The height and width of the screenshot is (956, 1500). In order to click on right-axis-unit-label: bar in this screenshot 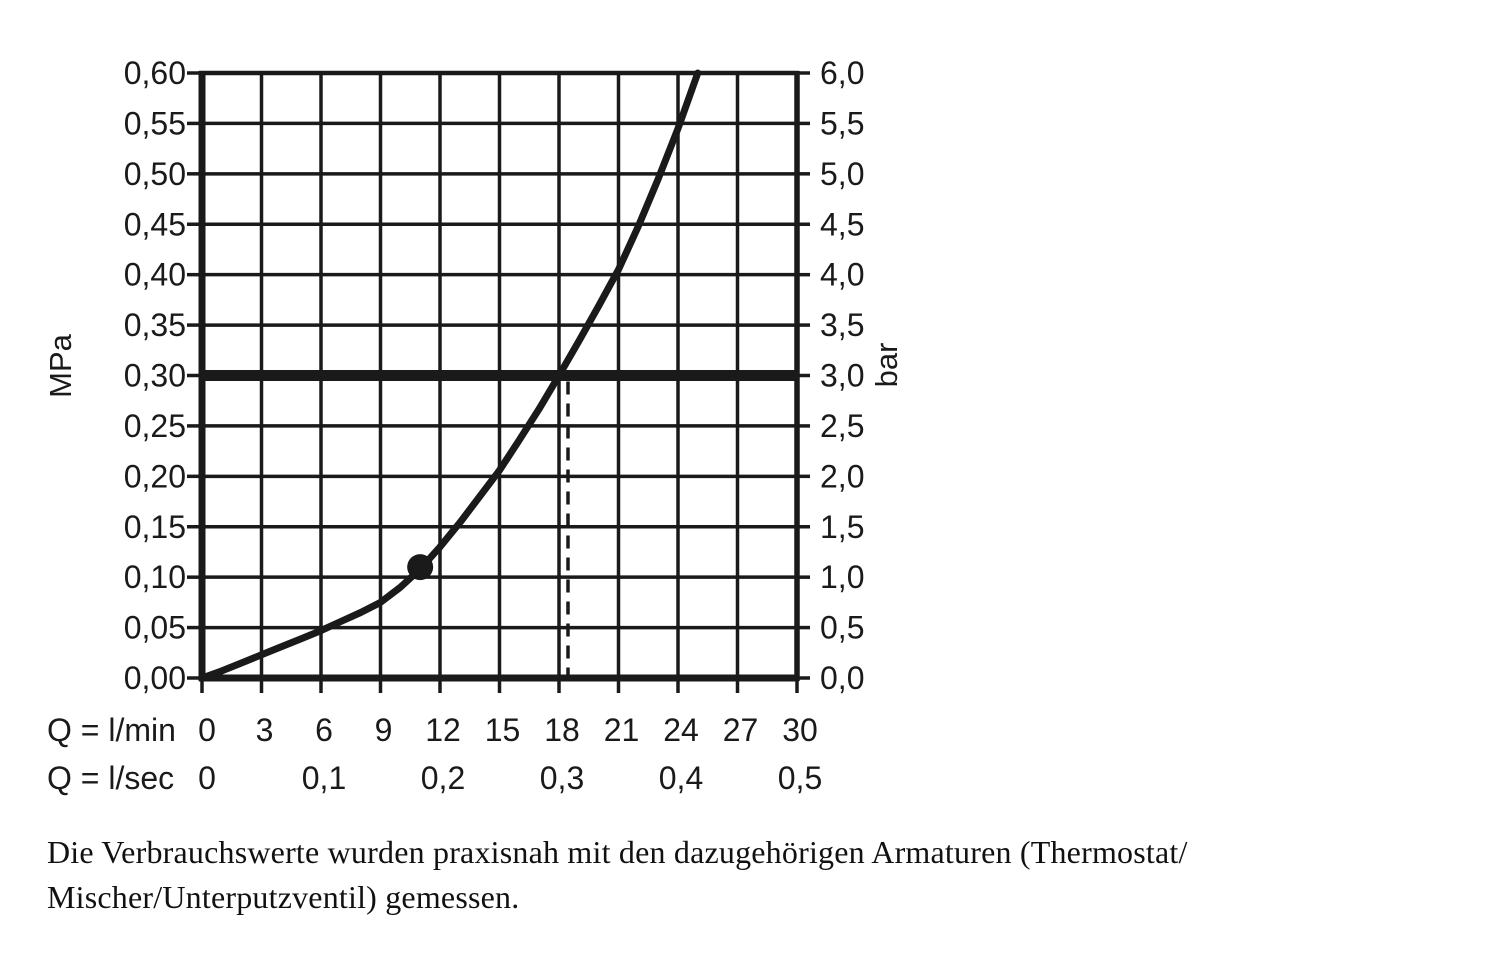, I will do `click(886, 365)`.